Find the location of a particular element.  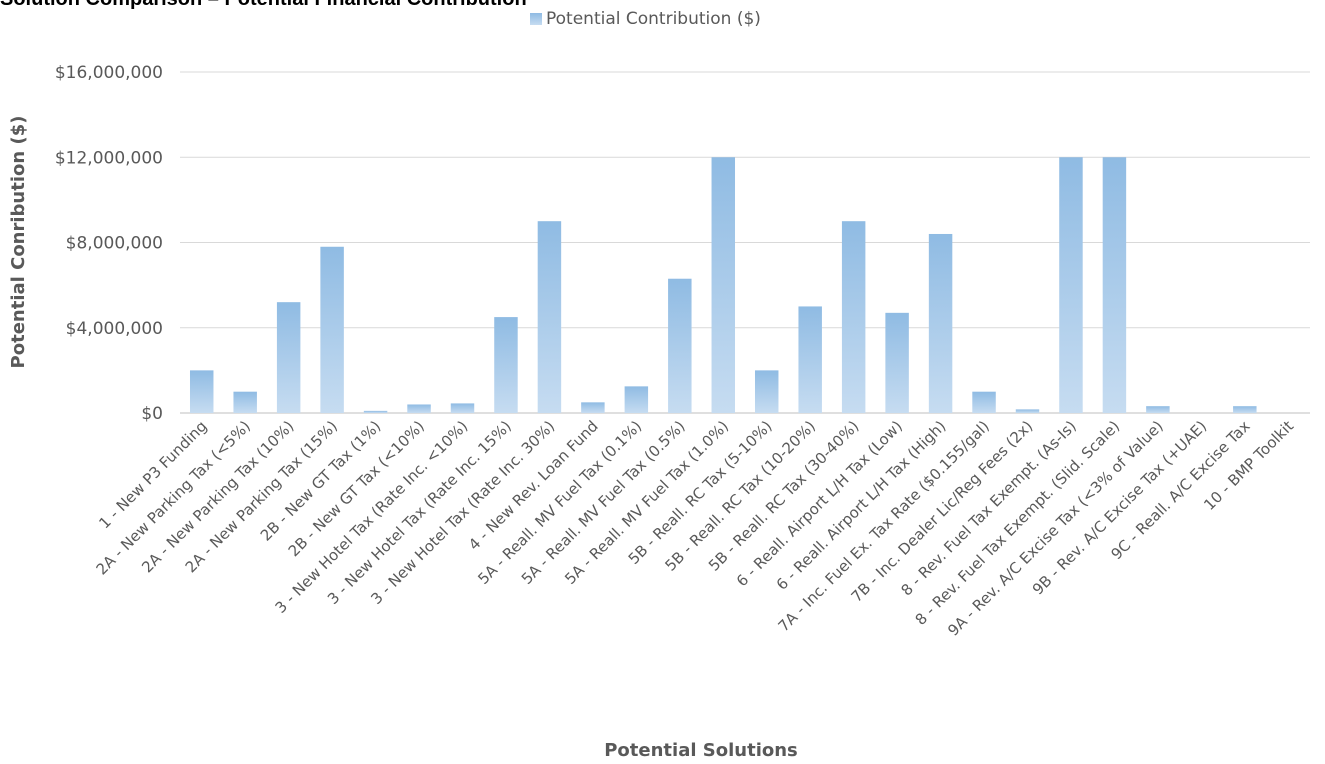

legend: Potential Contribution ($) is located at coordinates (645, 19).